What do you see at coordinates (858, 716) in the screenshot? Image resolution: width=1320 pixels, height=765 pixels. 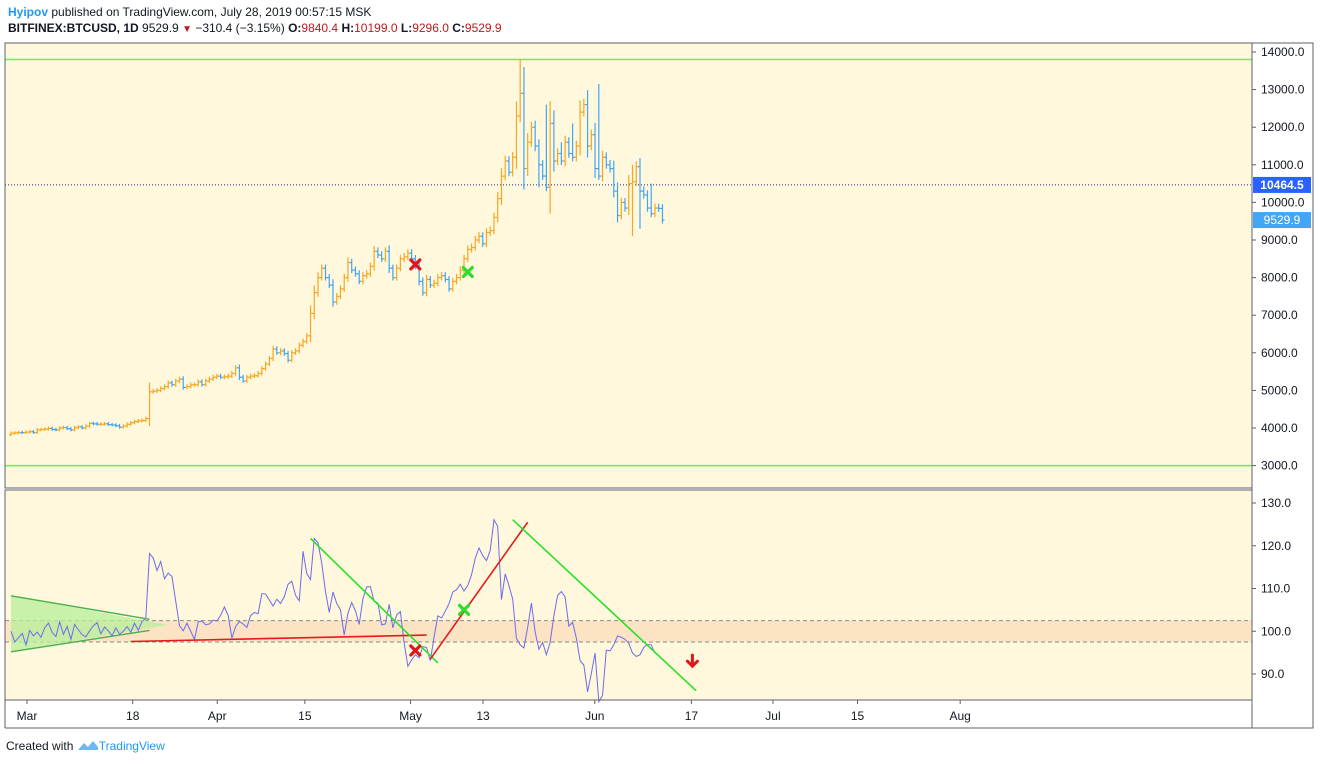 I see `time-tick-label: 15` at bounding box center [858, 716].